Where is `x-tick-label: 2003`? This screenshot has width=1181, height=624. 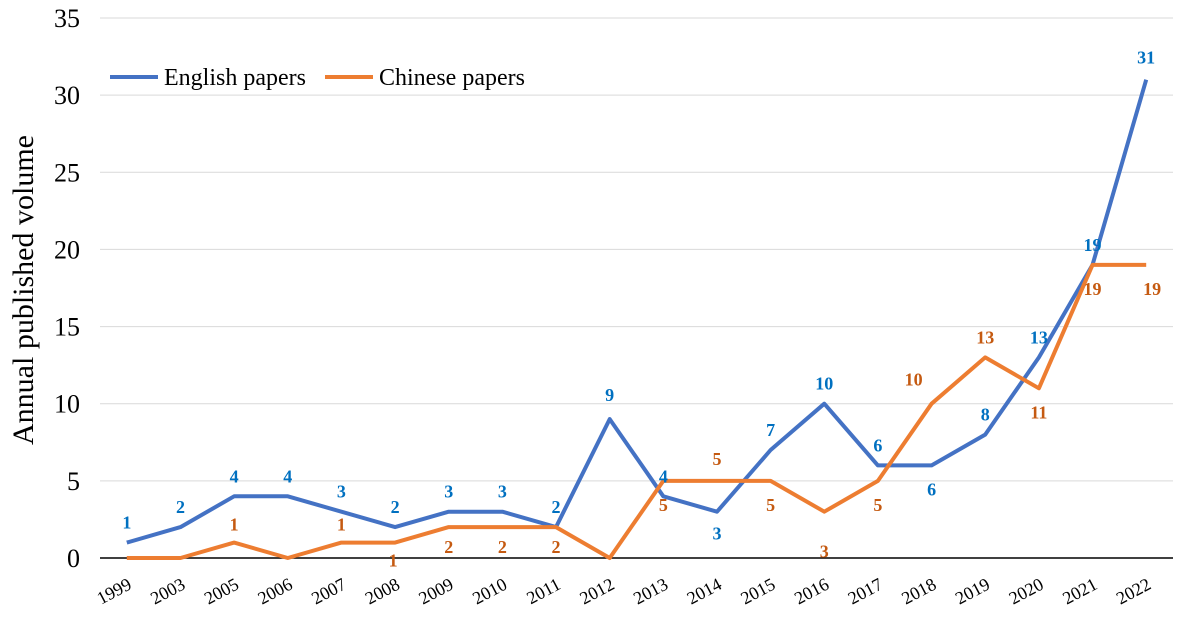
x-tick-label: 2003 is located at coordinates (167, 591).